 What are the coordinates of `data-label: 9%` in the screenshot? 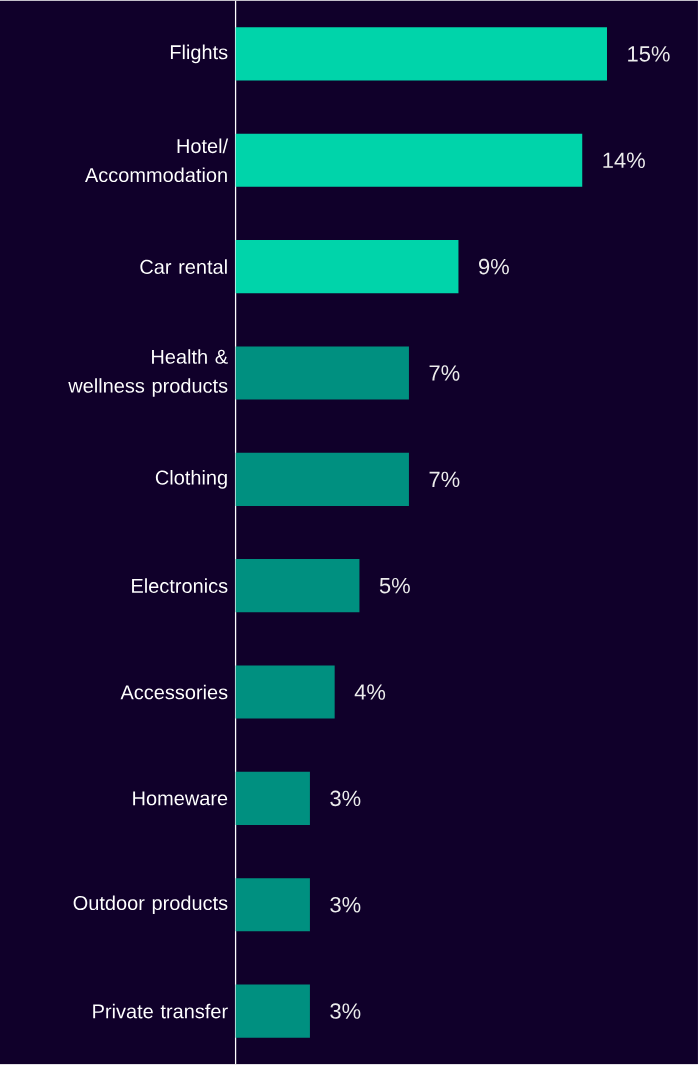 It's located at (494, 266).